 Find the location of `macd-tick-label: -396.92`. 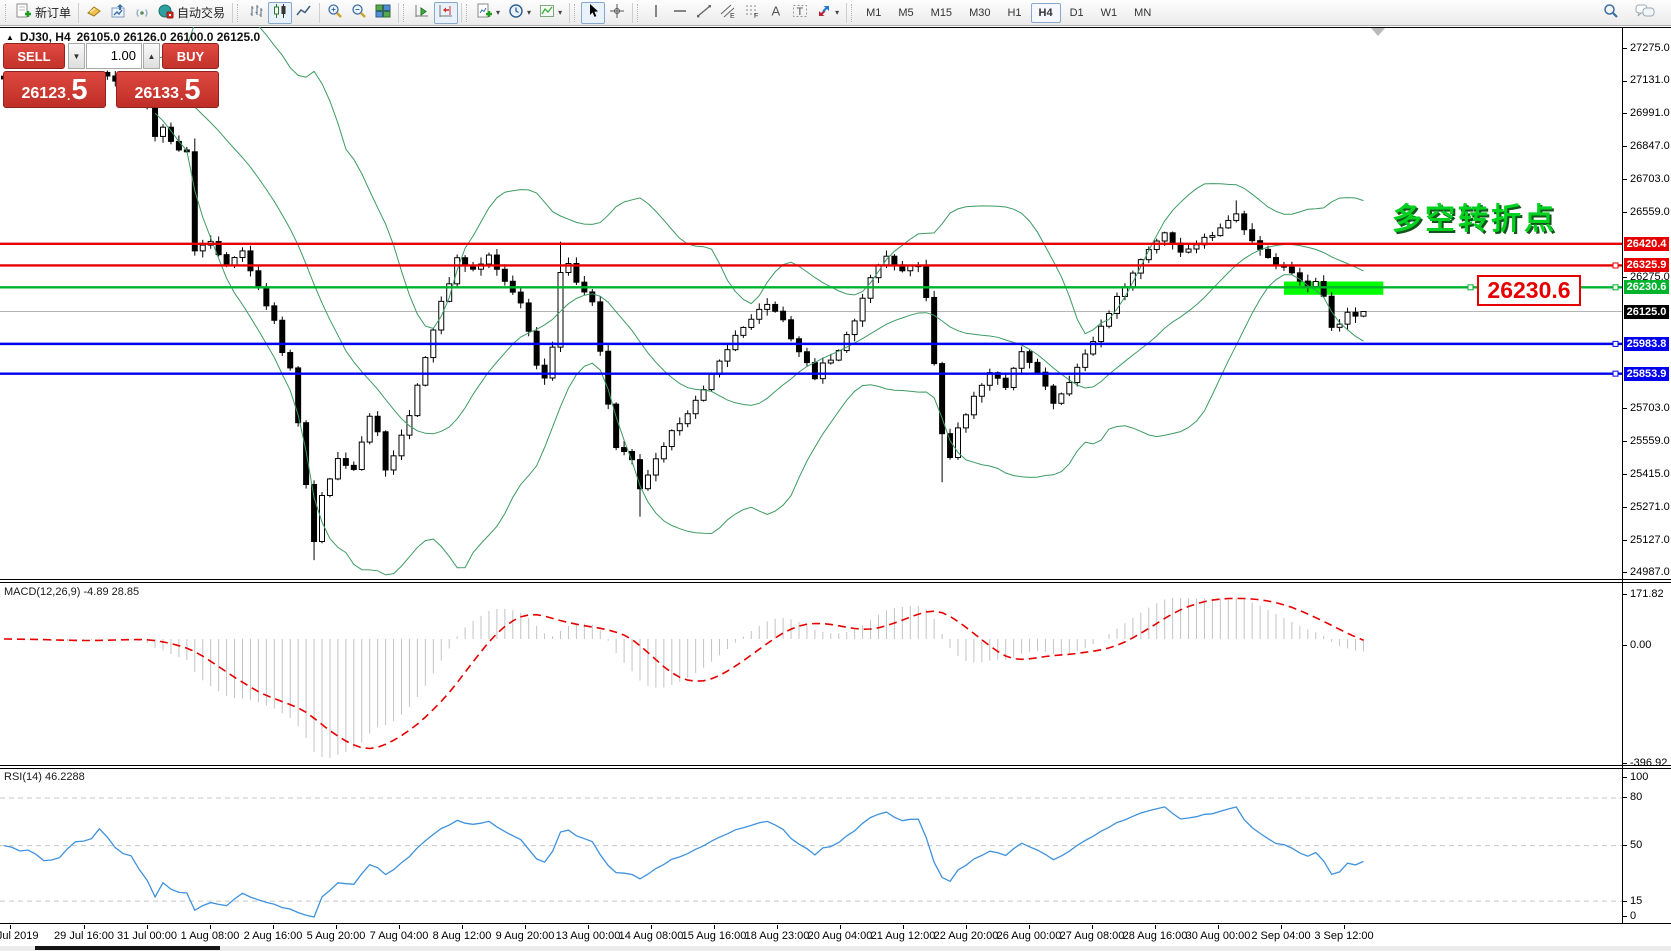

macd-tick-label: -396.92 is located at coordinates (1649, 763).